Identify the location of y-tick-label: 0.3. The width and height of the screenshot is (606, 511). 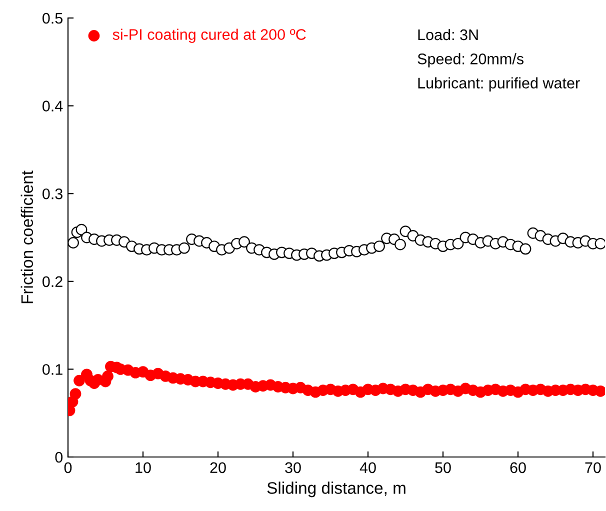
(52, 194).